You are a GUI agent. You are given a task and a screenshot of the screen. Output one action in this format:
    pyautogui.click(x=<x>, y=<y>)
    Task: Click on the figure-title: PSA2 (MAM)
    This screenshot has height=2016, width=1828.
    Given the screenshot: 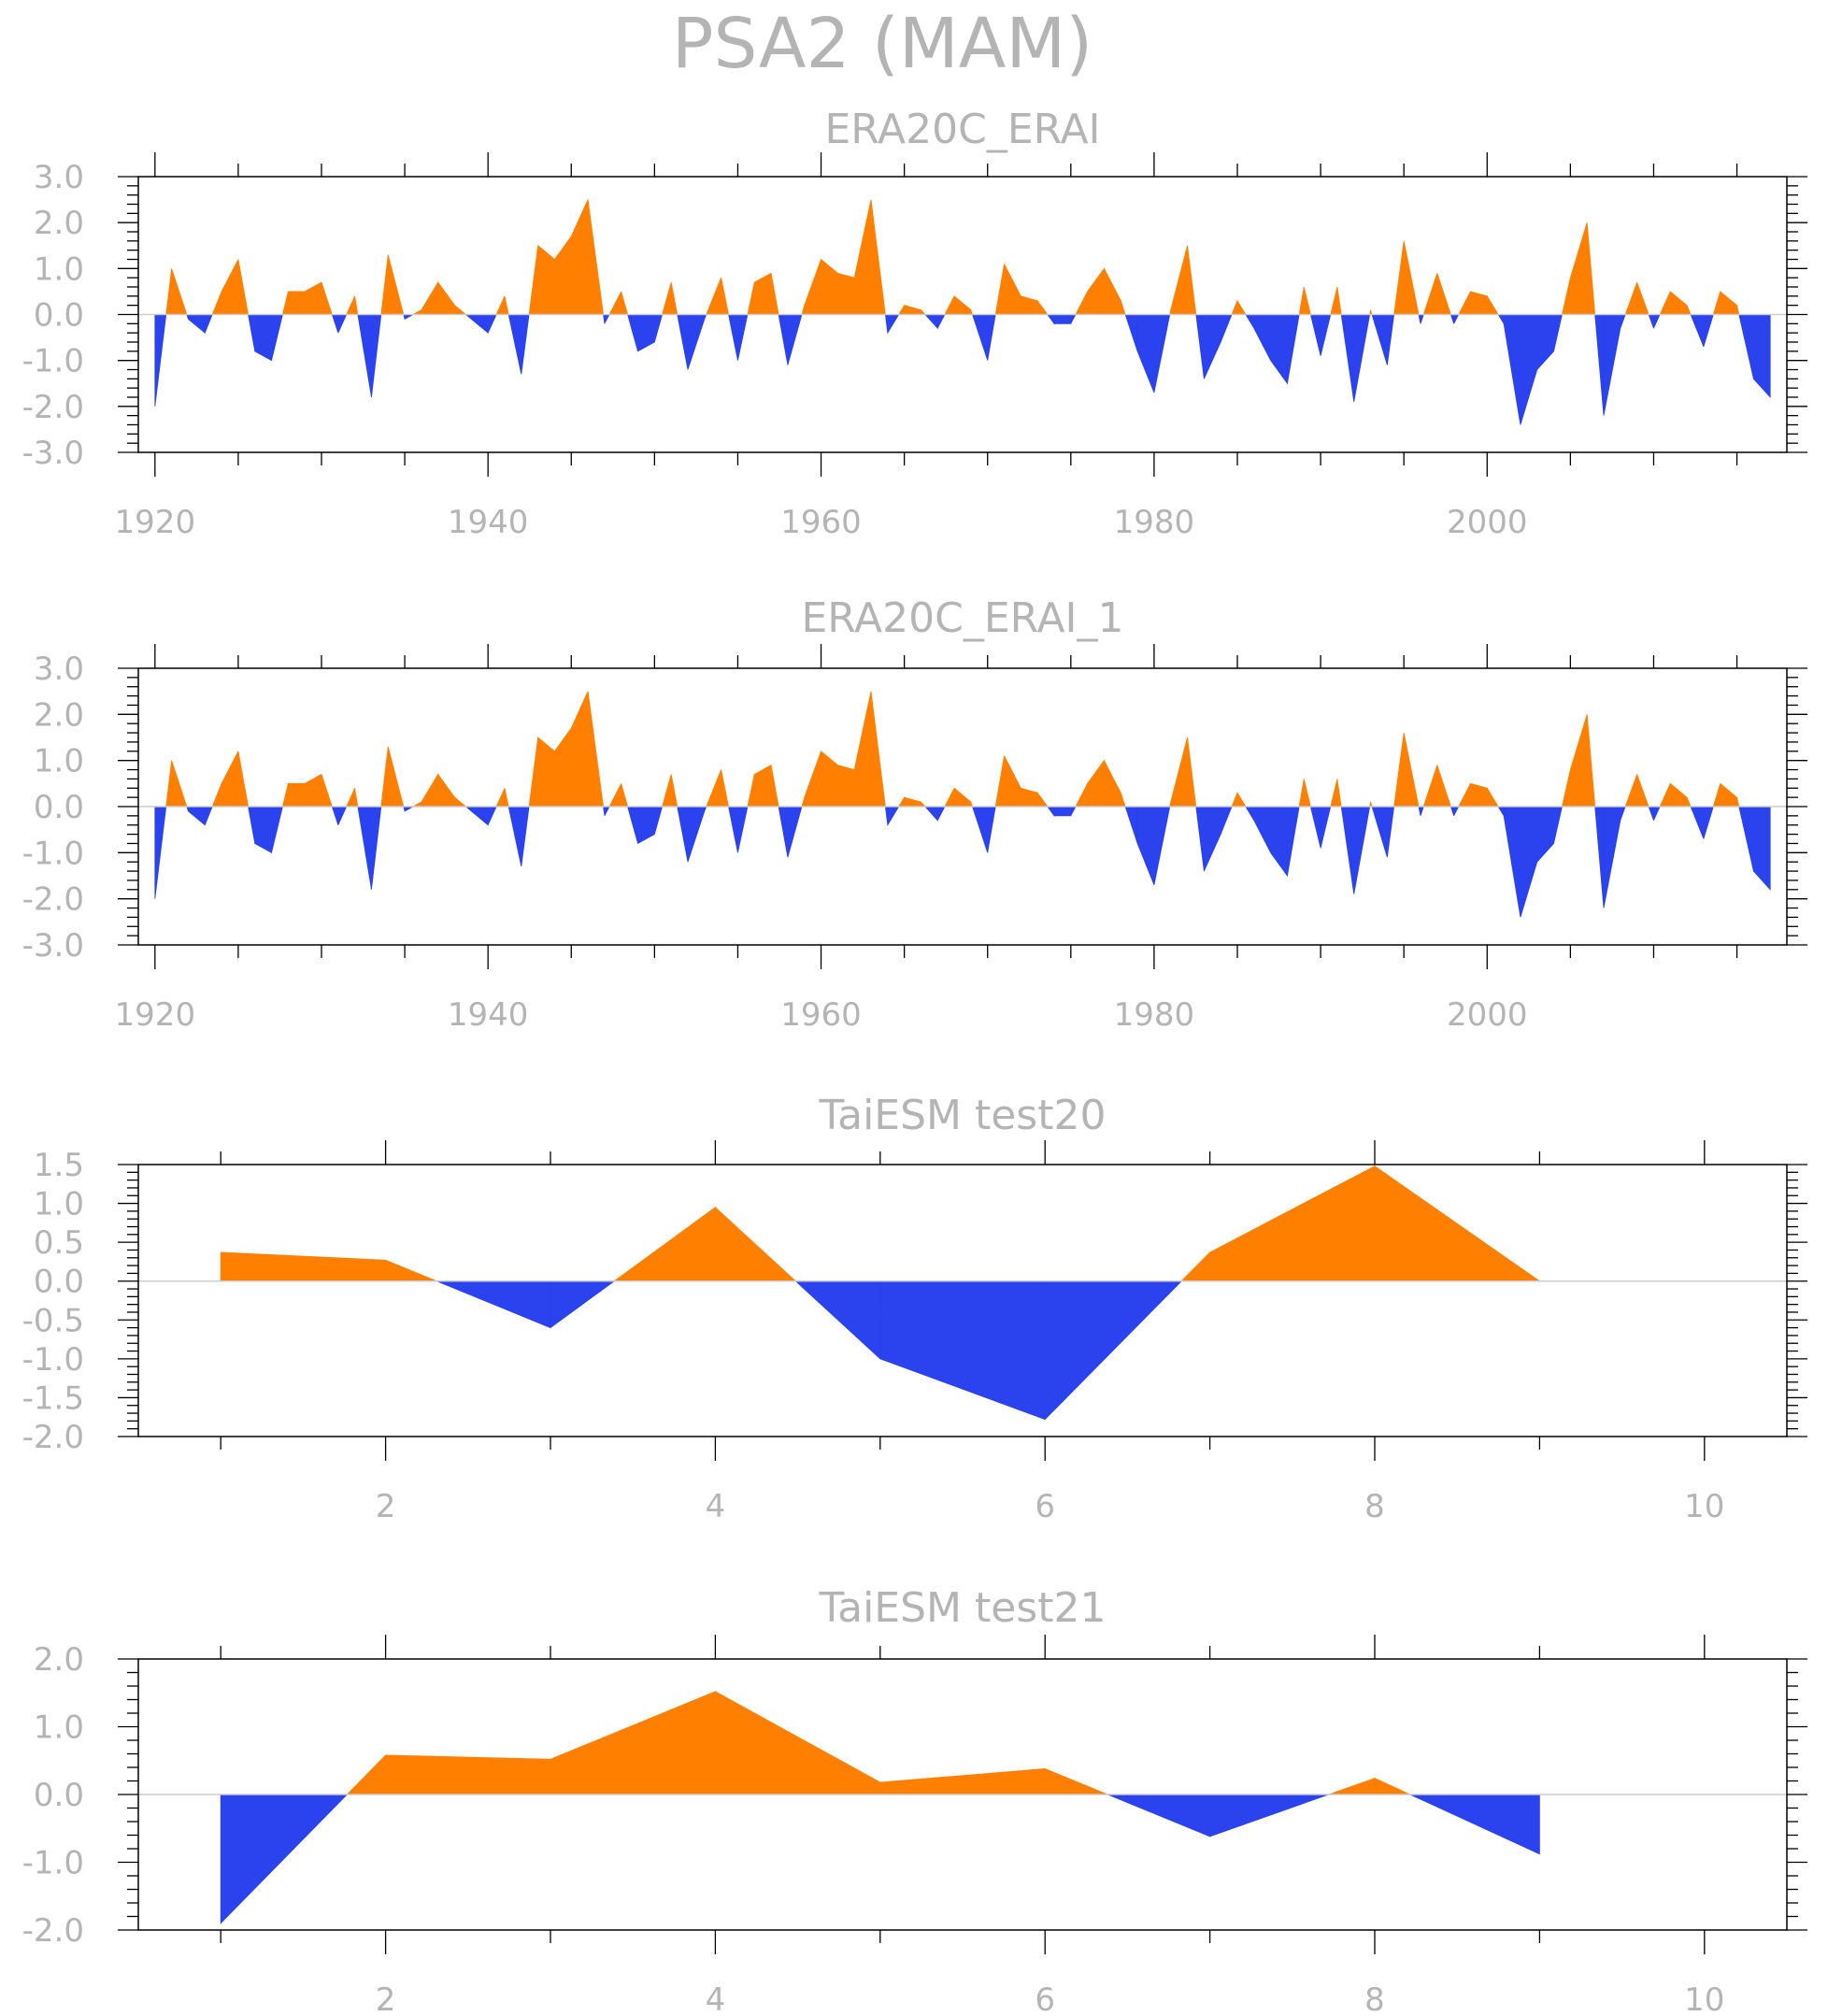 What is the action you would take?
    pyautogui.click(x=882, y=44)
    